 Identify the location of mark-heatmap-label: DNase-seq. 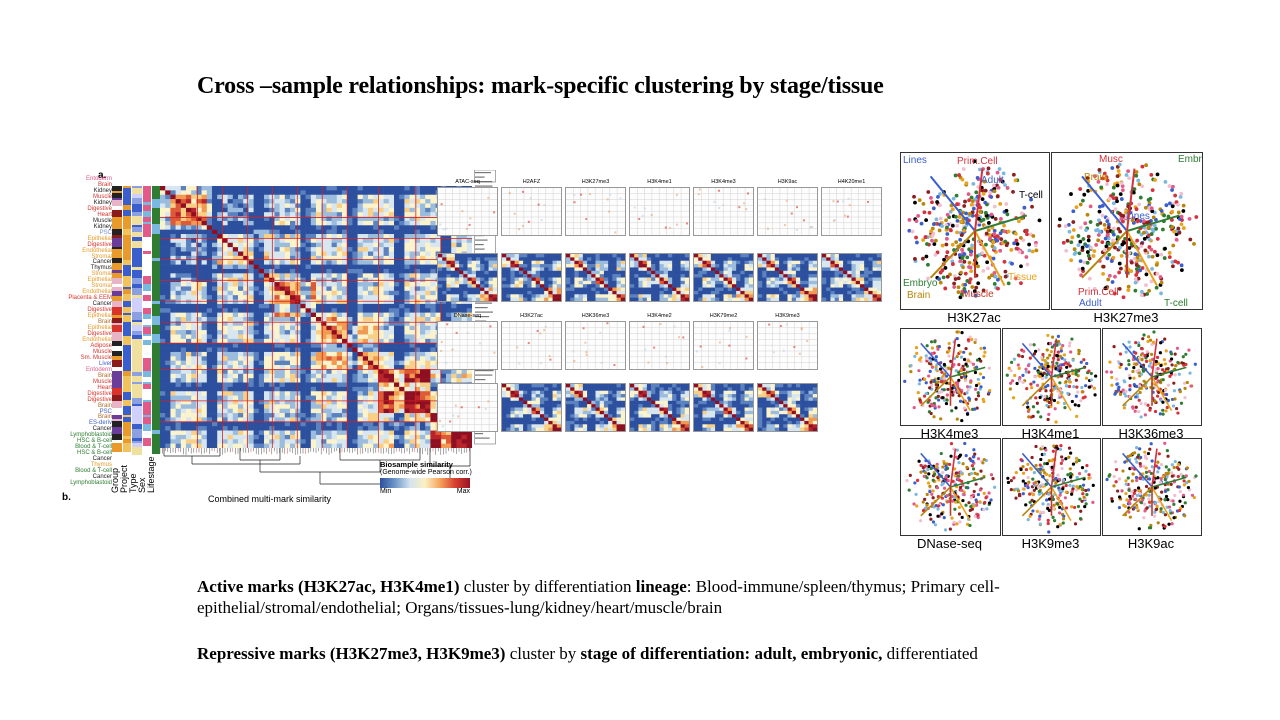
(467, 316).